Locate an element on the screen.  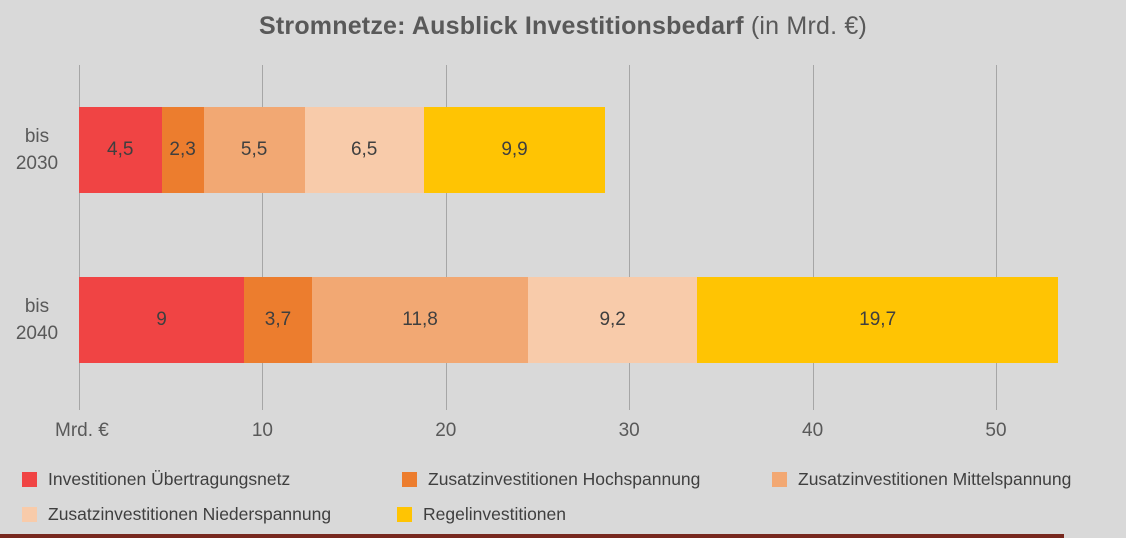
bar-segment: 3,7 is located at coordinates (278, 320).